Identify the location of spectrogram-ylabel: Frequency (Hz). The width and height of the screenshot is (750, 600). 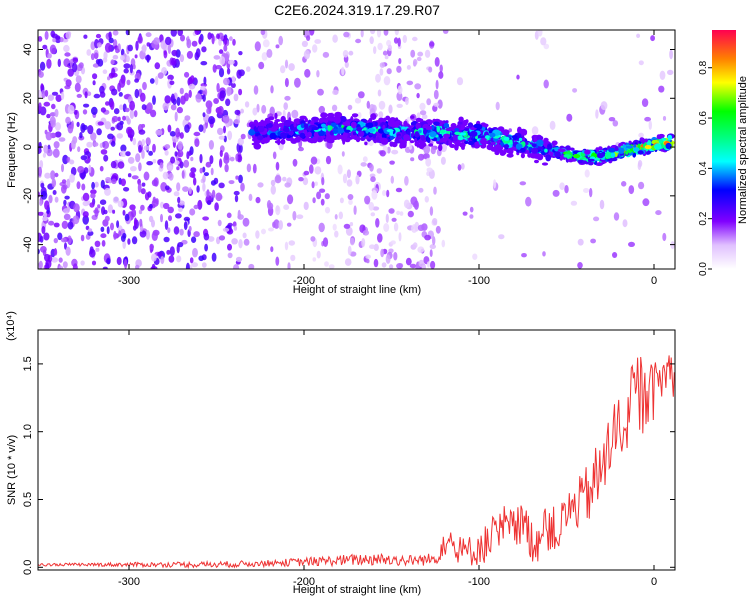
(12, 150).